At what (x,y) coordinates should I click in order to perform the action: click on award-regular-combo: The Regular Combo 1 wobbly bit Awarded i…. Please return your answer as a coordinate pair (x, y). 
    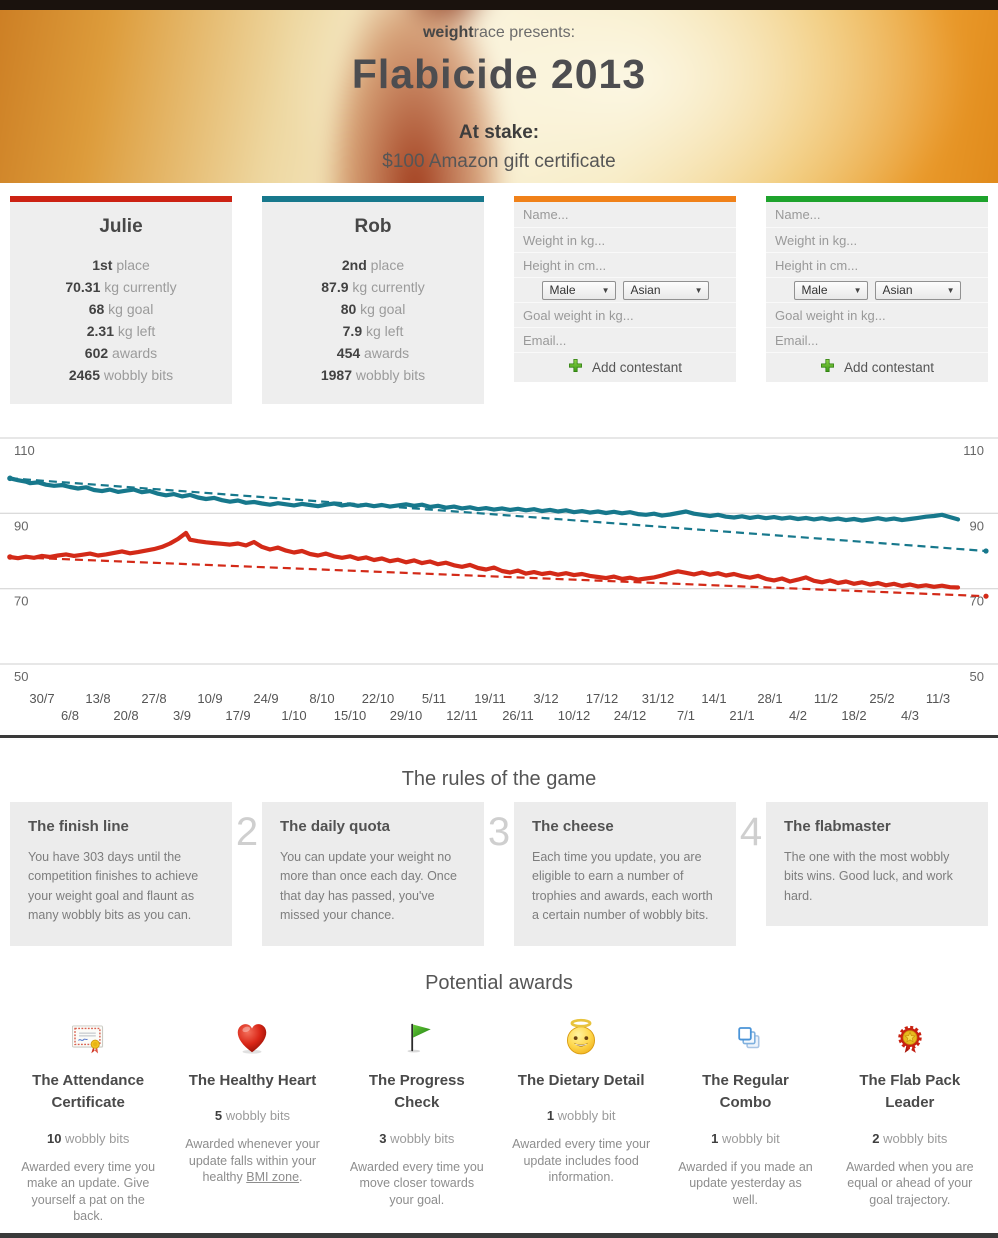
    Looking at the image, I should click on (745, 1118).